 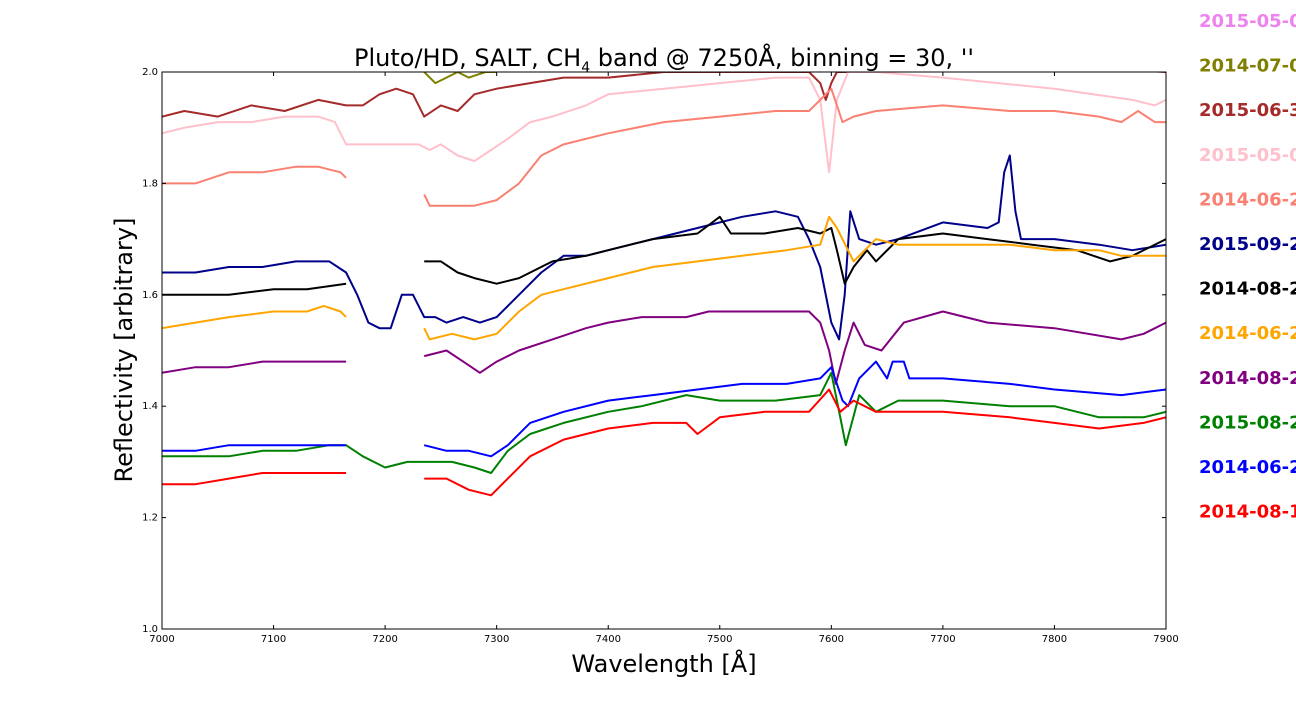 What do you see at coordinates (150, 295) in the screenshot?
I see `y-tick-label: 1.6` at bounding box center [150, 295].